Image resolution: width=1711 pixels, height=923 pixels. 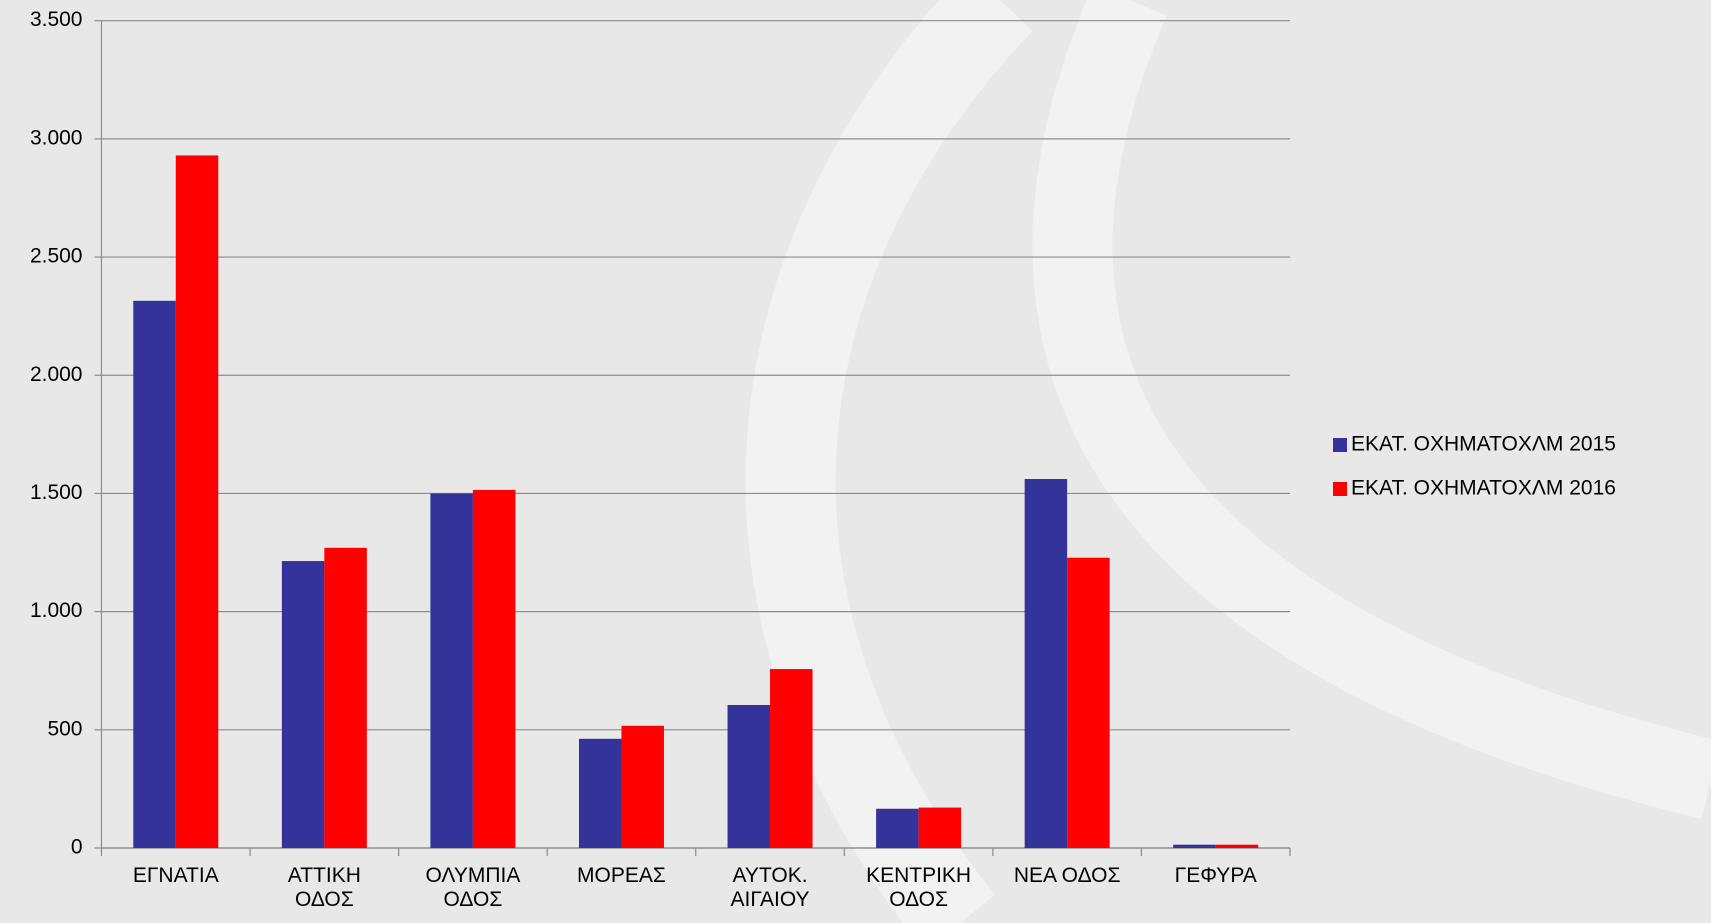 What do you see at coordinates (1215, 875) in the screenshot?
I see `x-tick-label: ΓΕΦΥΡΑ` at bounding box center [1215, 875].